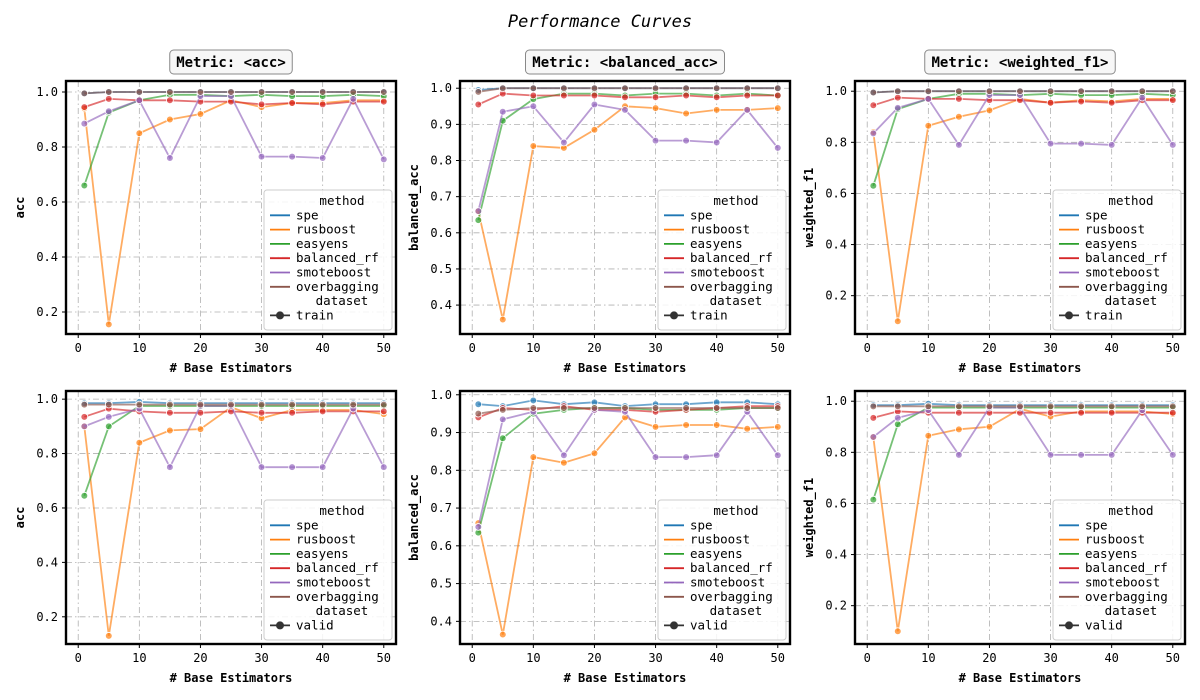 Image resolution: width=1200 pixels, height=700 pixels. I want to click on y-axis-label: weighted_f1, so click(809, 207).